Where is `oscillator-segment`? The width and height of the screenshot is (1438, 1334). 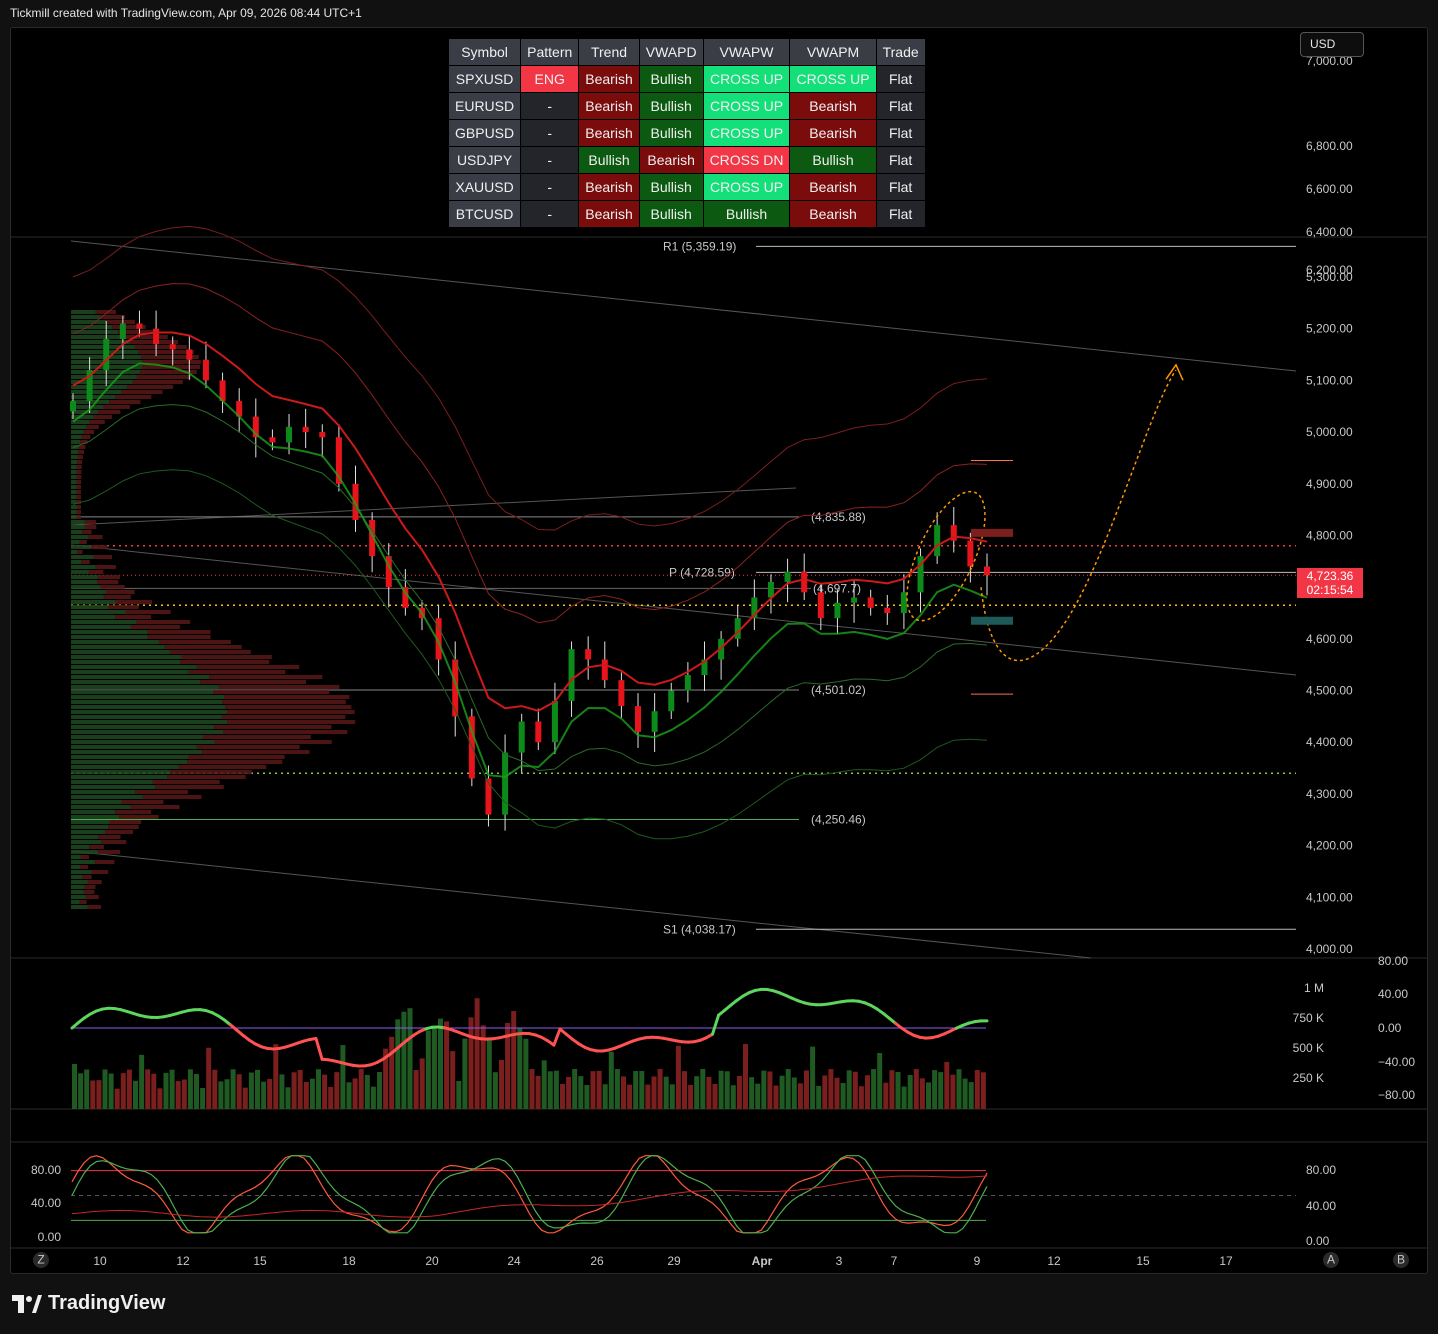
oscillator-segment is located at coordinates (319, 1049).